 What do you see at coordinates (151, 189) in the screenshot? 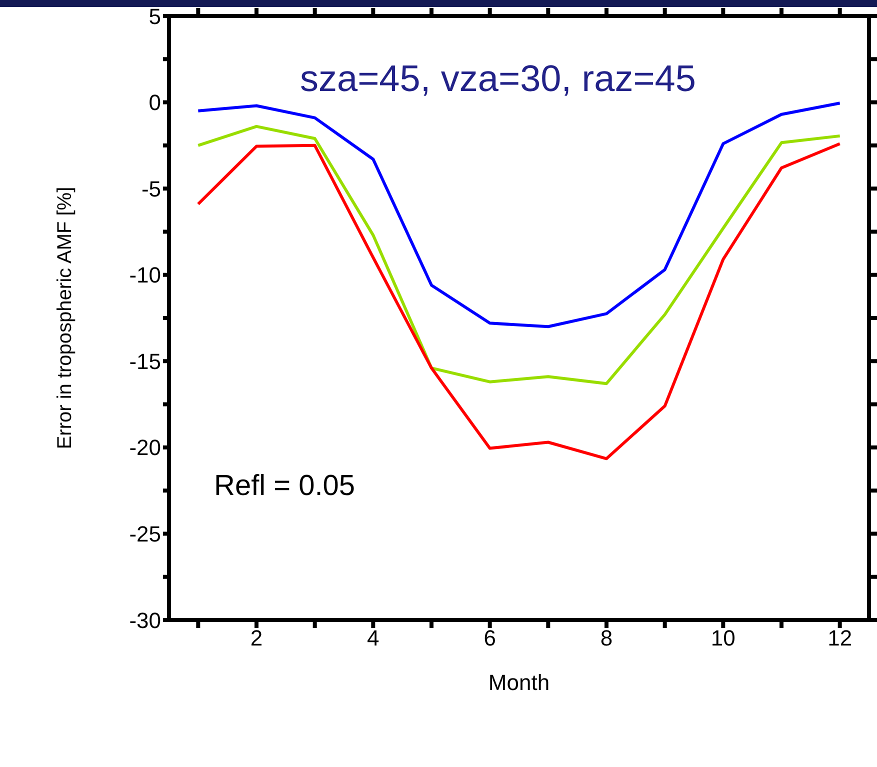
I see `y-tick-label: -5` at bounding box center [151, 189].